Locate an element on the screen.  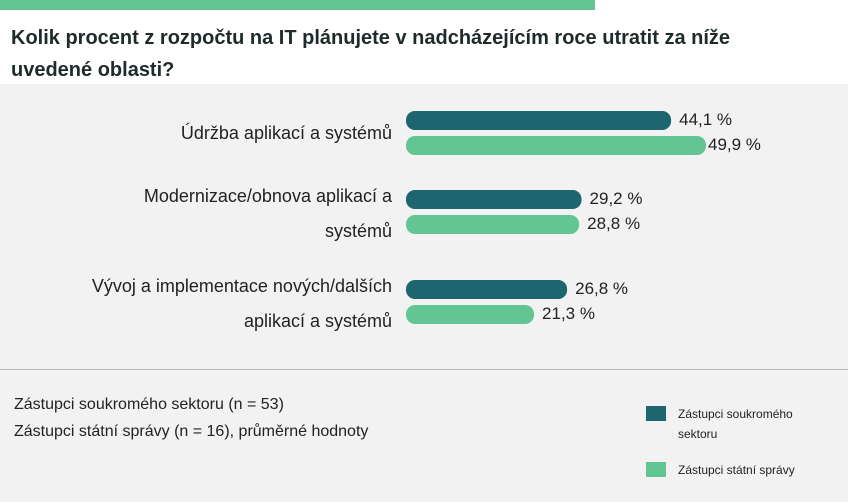
value-label-state: 28,8 % is located at coordinates (613, 223).